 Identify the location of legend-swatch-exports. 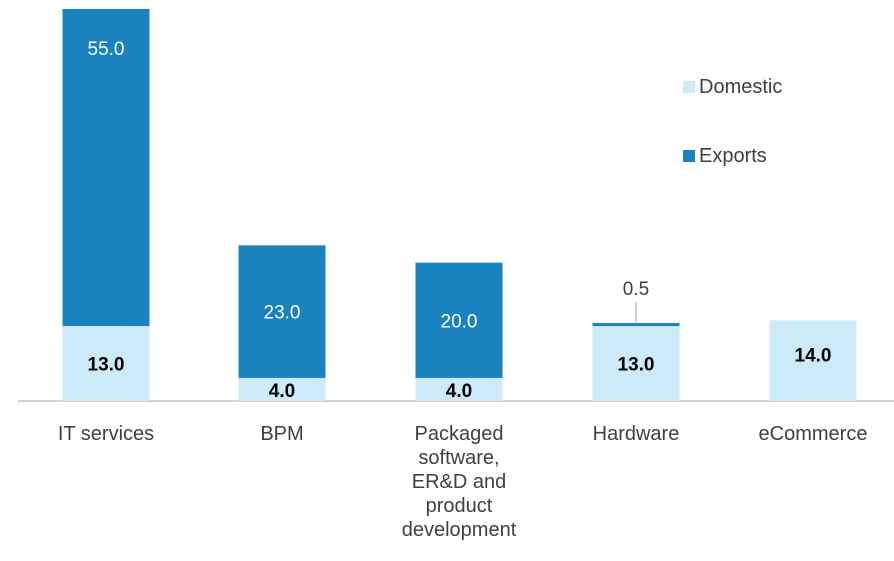
(689, 156).